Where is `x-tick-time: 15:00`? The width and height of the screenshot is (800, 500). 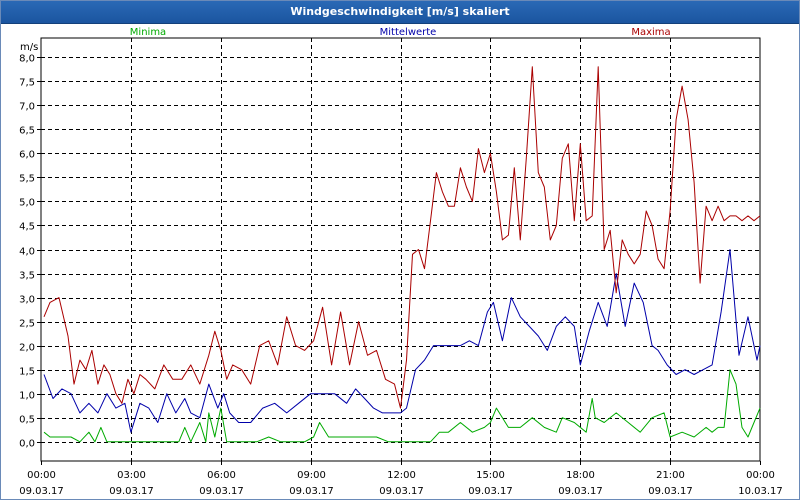
x-tick-time: 15:00 is located at coordinates (490, 475).